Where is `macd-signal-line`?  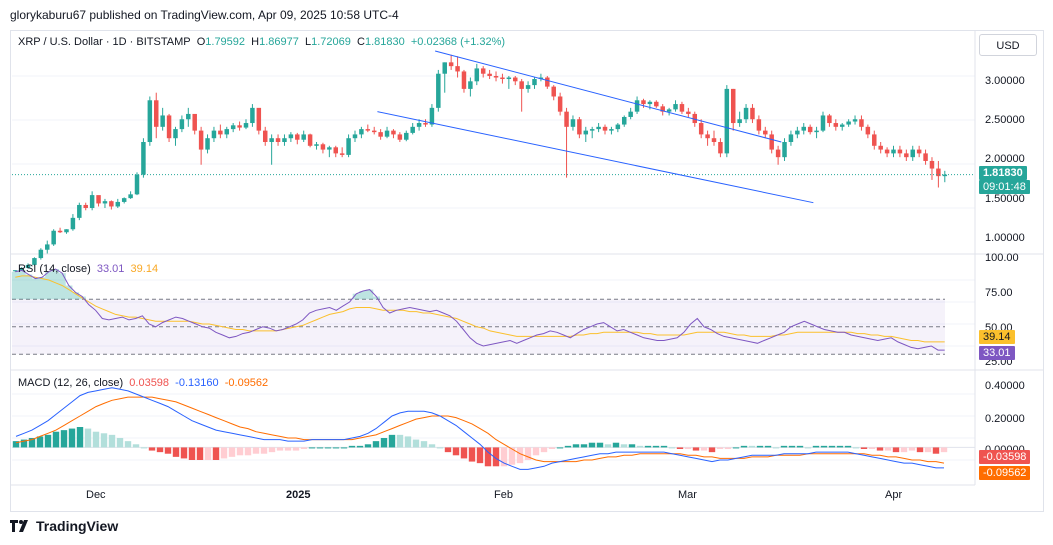 macd-signal-line is located at coordinates (480, 430).